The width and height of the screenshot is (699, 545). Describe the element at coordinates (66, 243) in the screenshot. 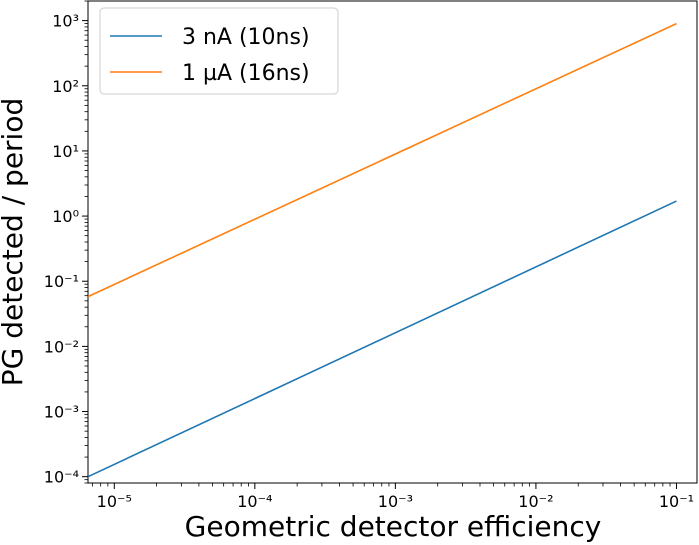

I see `y-axis-ticks: 10⁻⁴ 10⁻³ 10⁻² 10⁻¹ 10⁰ 10¹ 10² 10³` at that location.